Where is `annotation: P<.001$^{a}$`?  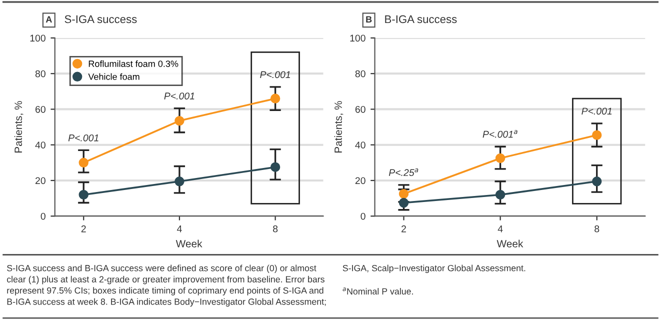 annotation: P<.001$^{a}$ is located at coordinates (500, 134).